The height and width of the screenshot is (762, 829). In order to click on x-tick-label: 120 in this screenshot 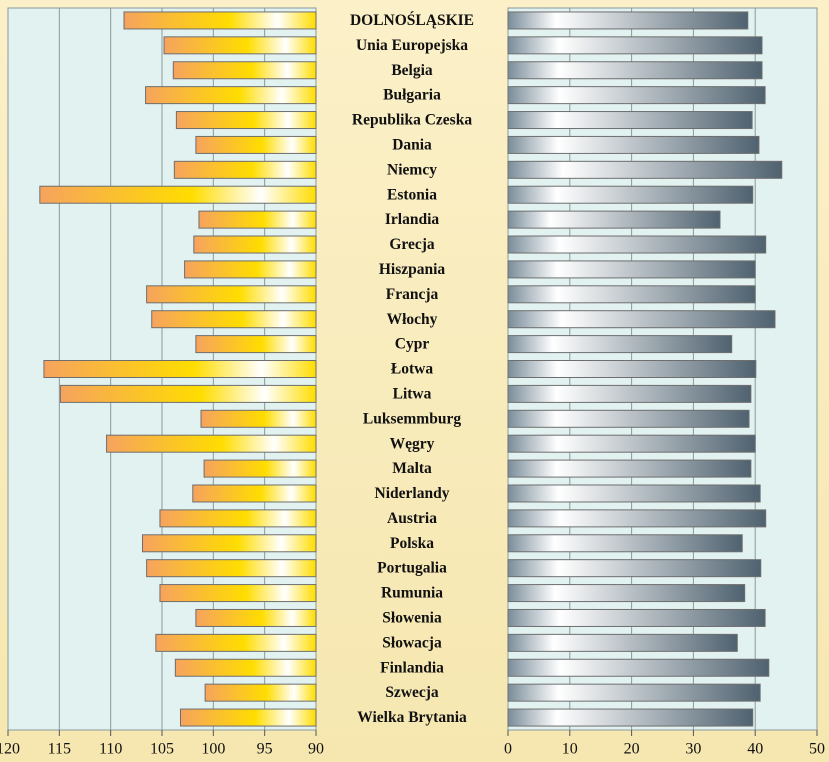, I will do `click(10, 749)`.